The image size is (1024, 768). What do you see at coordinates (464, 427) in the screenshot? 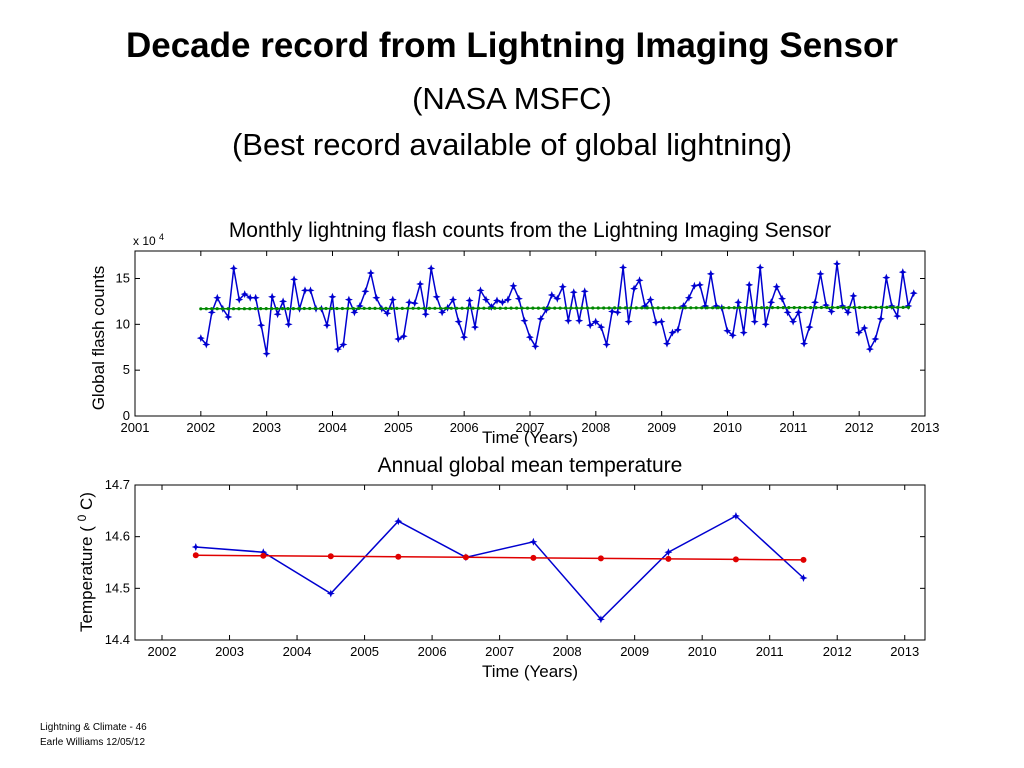
I see `lightning-x-tick-label: 2006` at bounding box center [464, 427].